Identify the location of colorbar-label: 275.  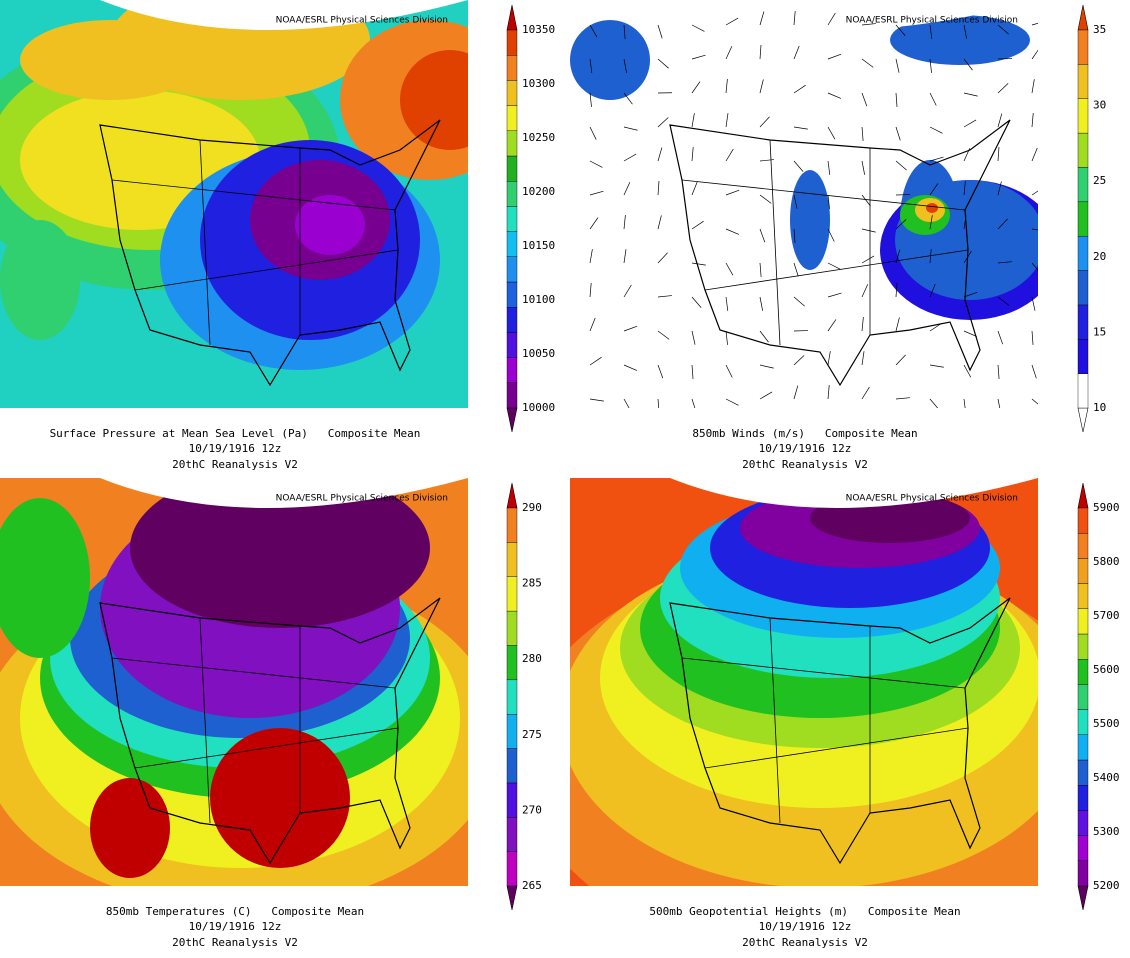
(532, 734).